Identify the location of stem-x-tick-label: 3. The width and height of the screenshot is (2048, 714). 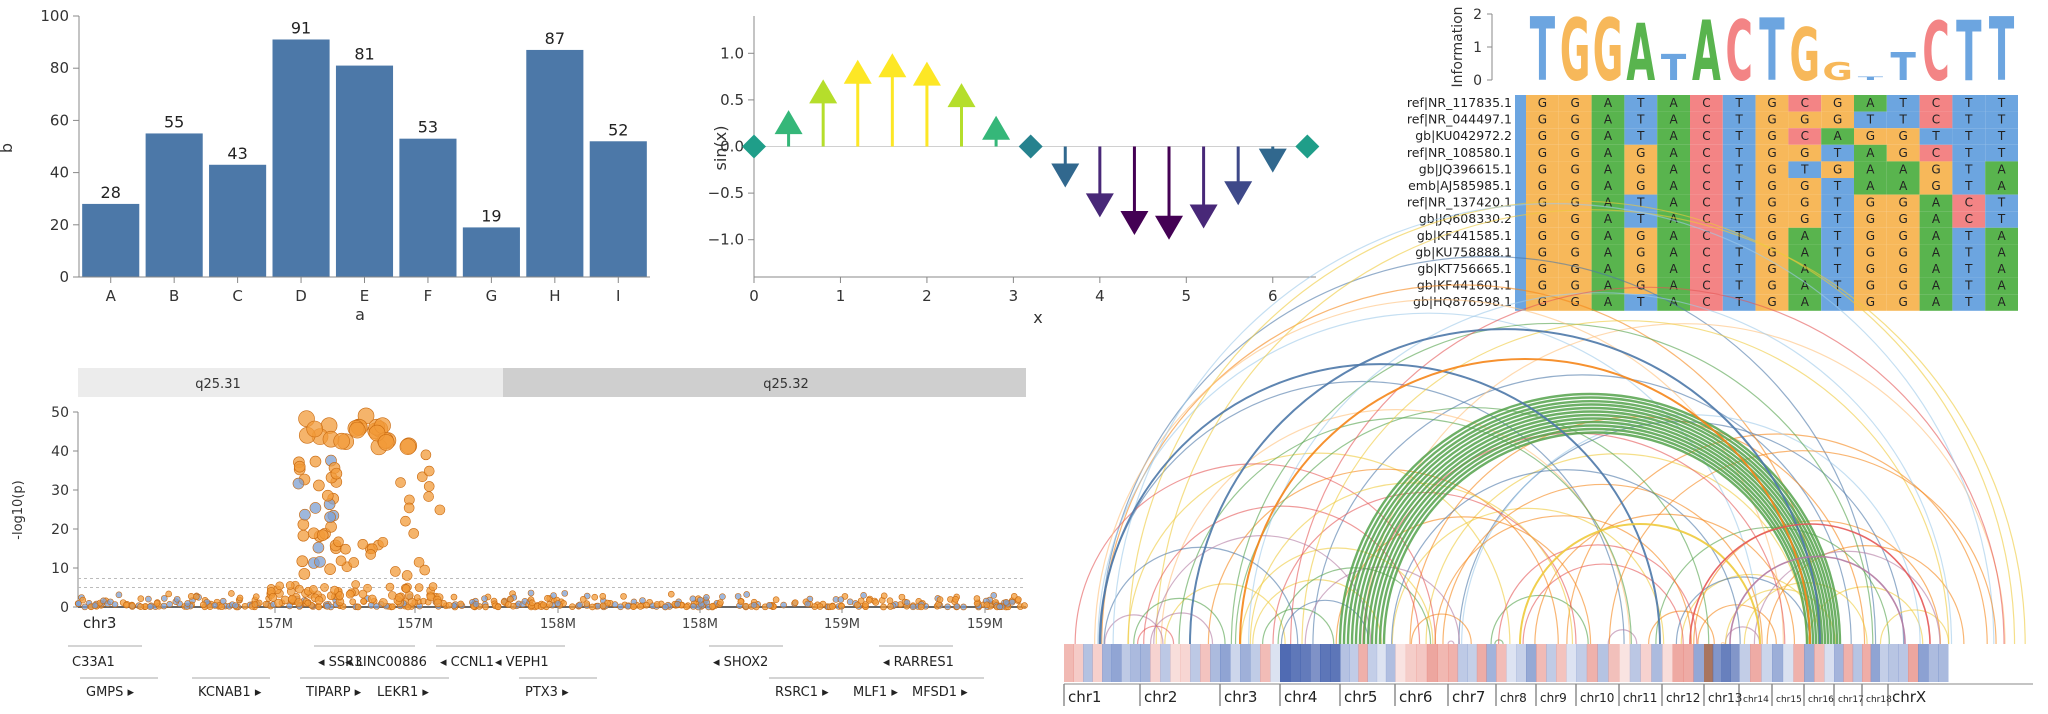
(1014, 296).